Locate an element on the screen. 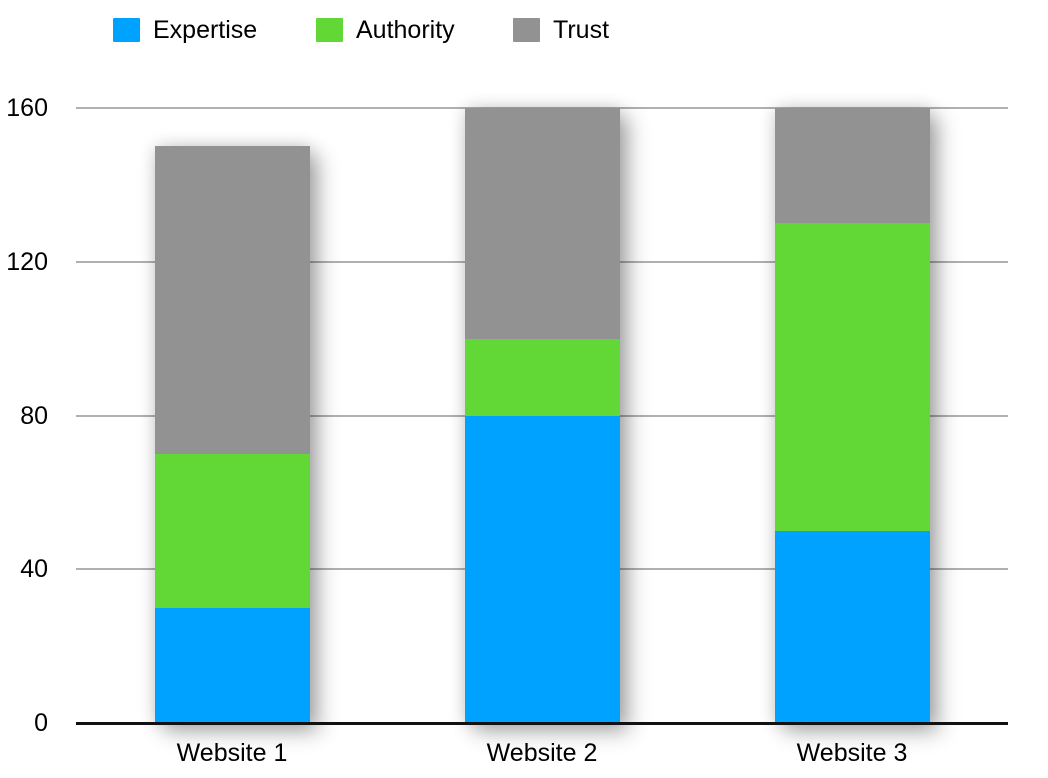 This screenshot has width=1048, height=778. x-axis-label: Website 3 is located at coordinates (852, 753).